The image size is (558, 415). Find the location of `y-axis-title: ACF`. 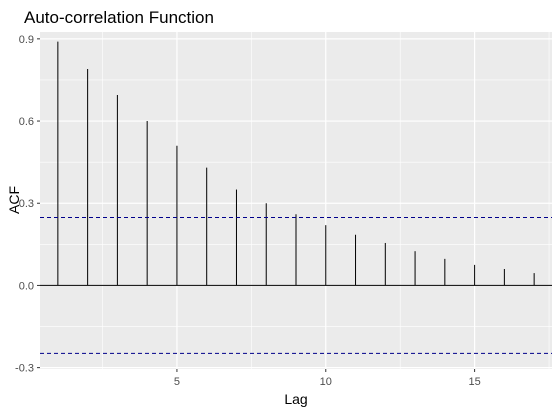

y-axis-title: ACF is located at coordinates (14, 200).